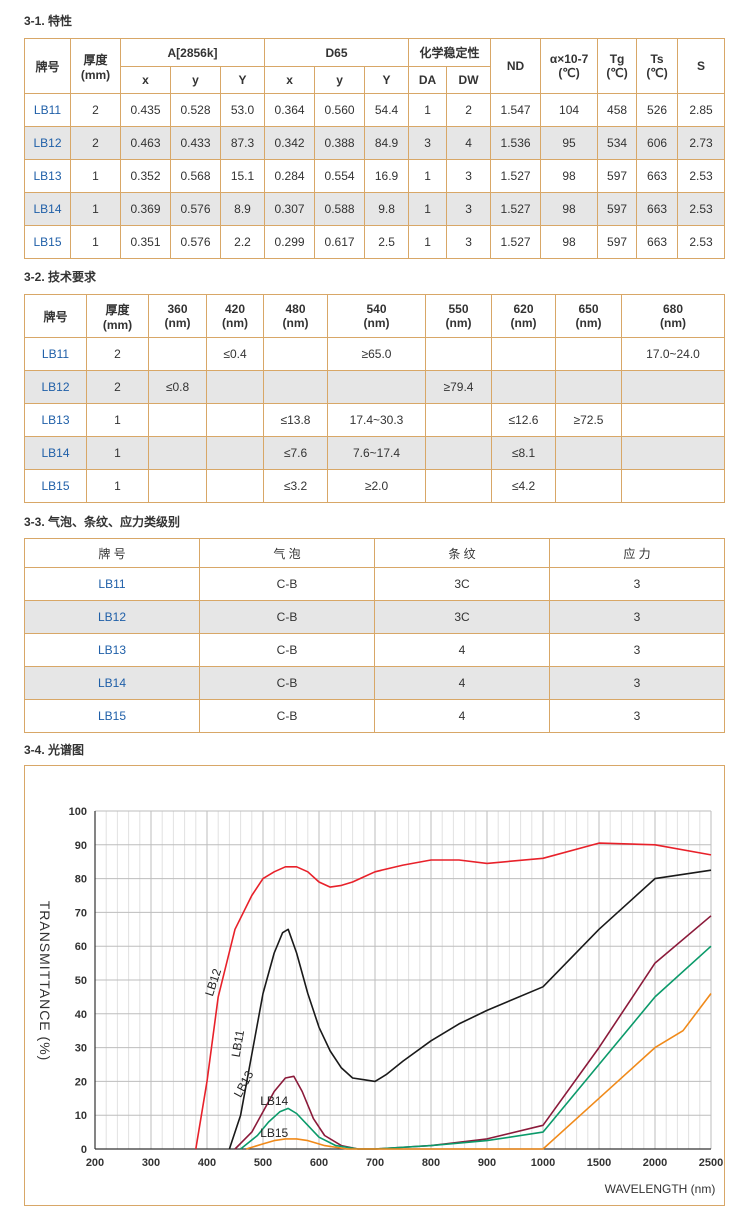 This screenshot has height=1220, width=750. Describe the element at coordinates (387, 242) in the screenshot. I see `table-cell: 2.5` at that location.